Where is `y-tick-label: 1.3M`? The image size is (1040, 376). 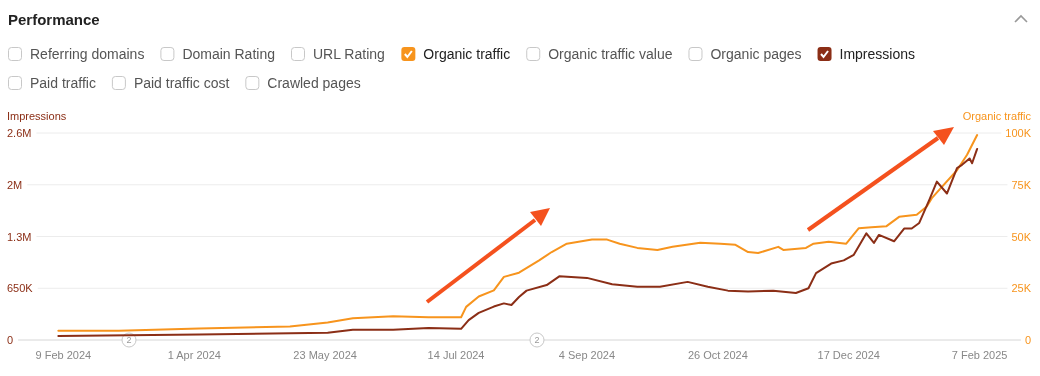
y-tick-label: 1.3M is located at coordinates (19, 236).